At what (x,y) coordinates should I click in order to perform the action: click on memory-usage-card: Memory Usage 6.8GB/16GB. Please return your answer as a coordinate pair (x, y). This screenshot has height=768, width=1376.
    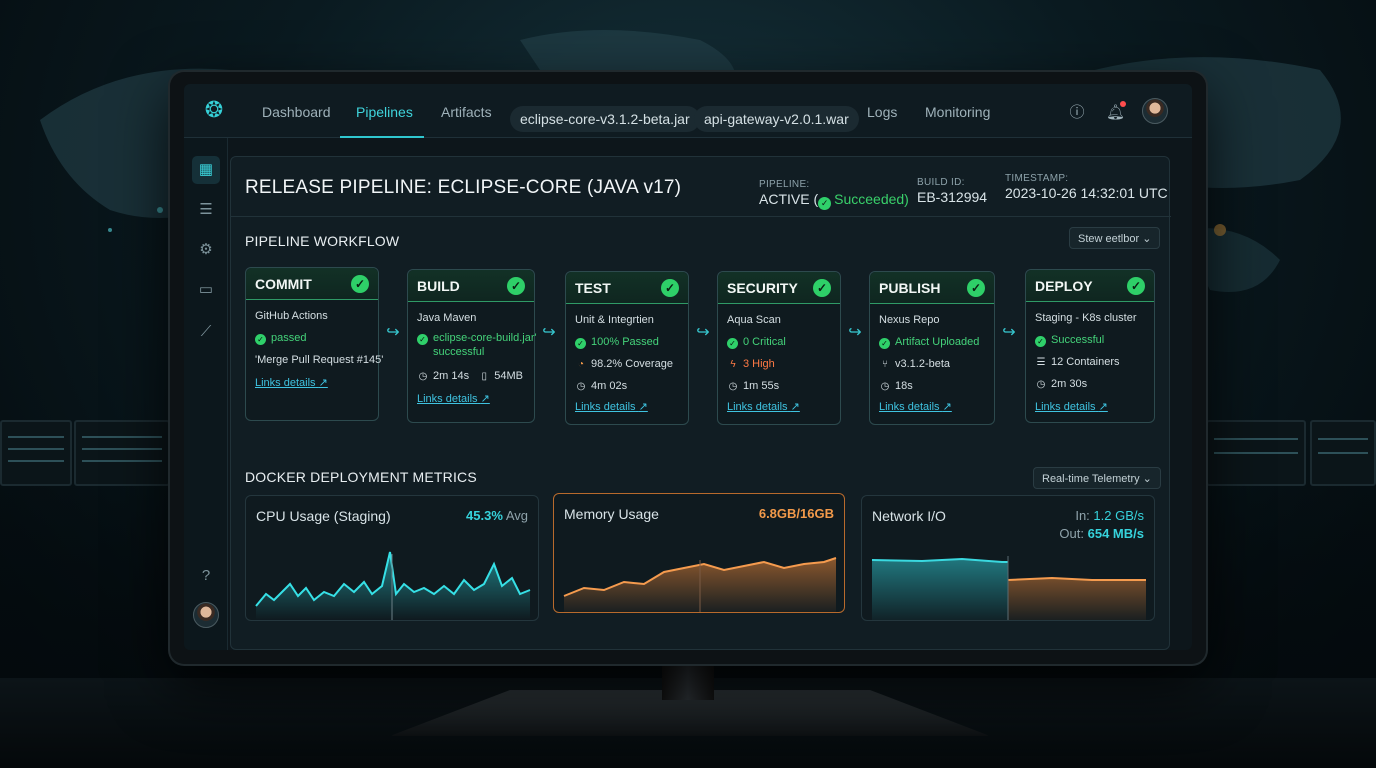
    Looking at the image, I should click on (699, 553).